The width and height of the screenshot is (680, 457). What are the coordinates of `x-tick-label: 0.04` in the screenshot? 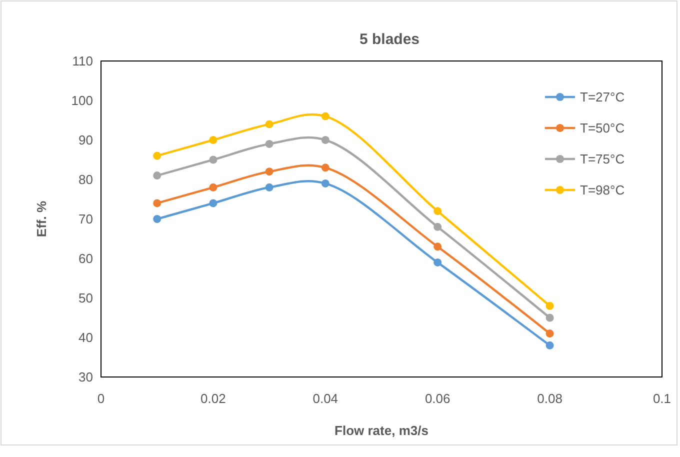 It's located at (325, 398).